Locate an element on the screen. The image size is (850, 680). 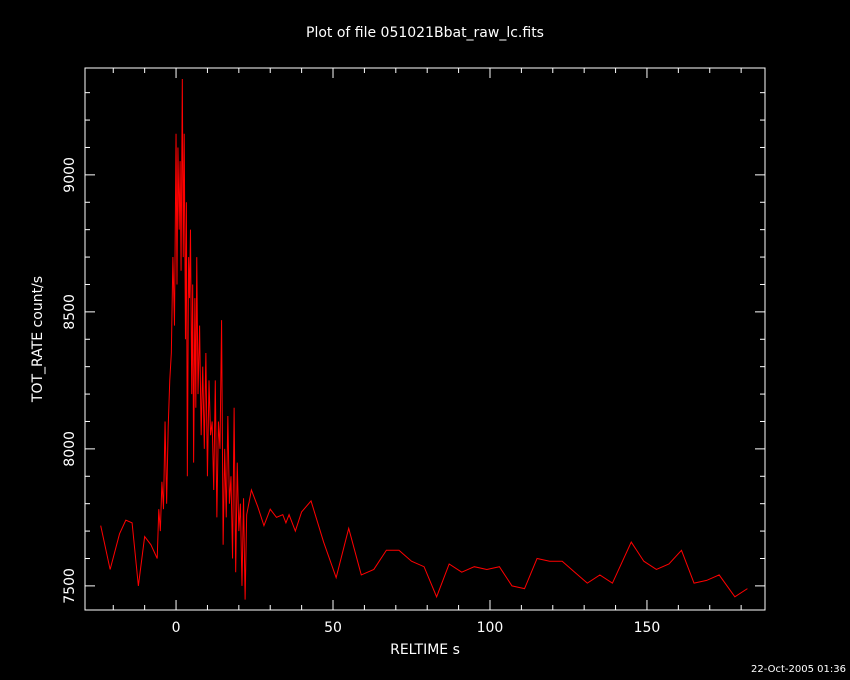
x-tick-label: 100 is located at coordinates (490, 628).